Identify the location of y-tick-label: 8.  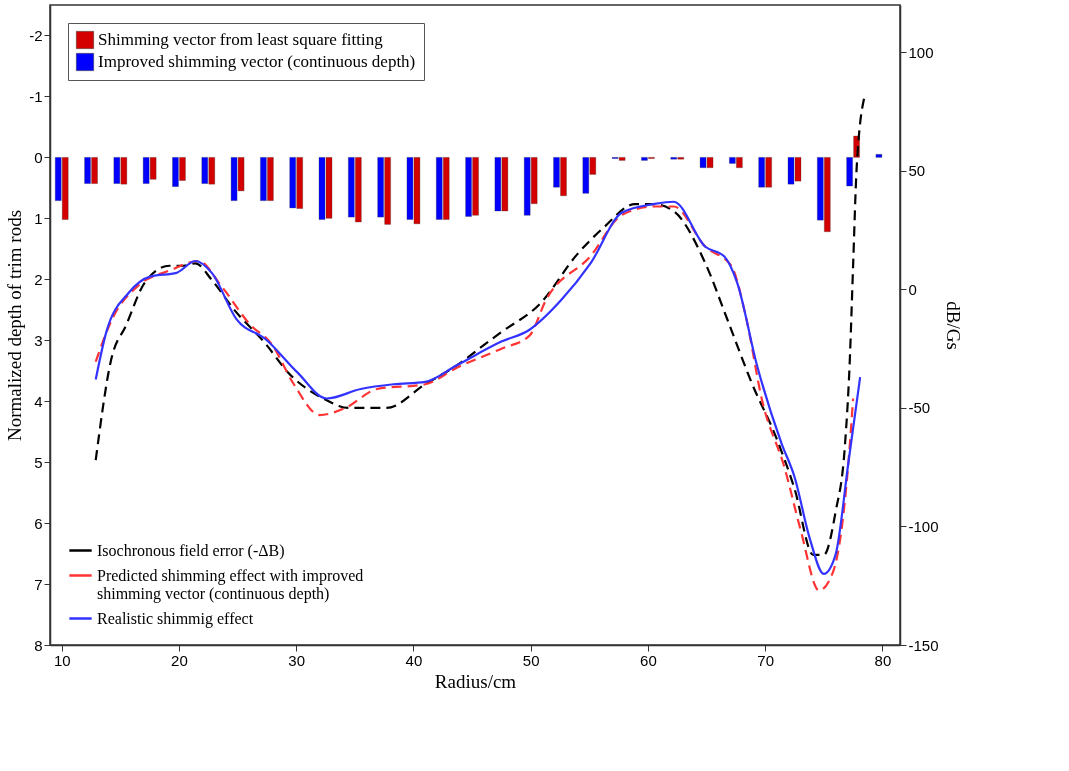
(38, 645).